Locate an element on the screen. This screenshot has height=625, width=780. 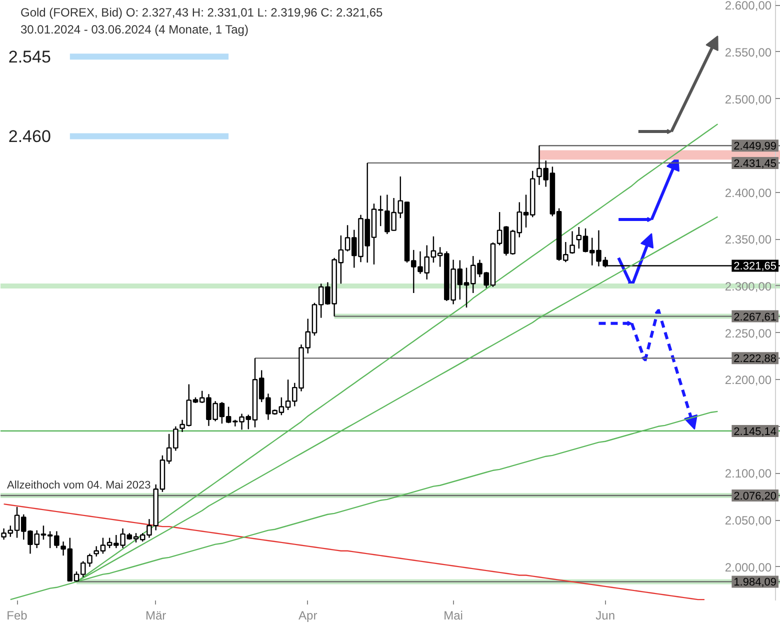
ref-line-label: 2.267,61 is located at coordinates (755, 317).